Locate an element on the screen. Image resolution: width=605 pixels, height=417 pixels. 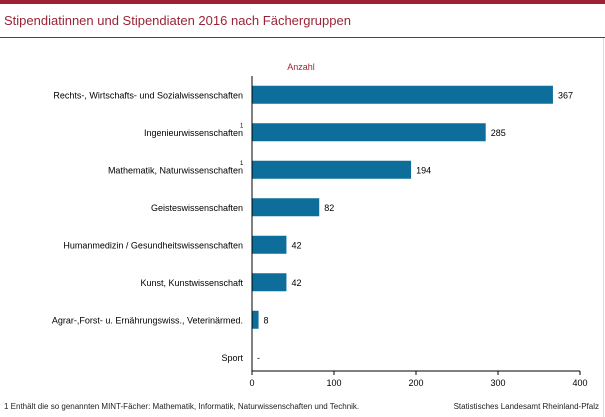
value-label: 367 is located at coordinates (565, 95).